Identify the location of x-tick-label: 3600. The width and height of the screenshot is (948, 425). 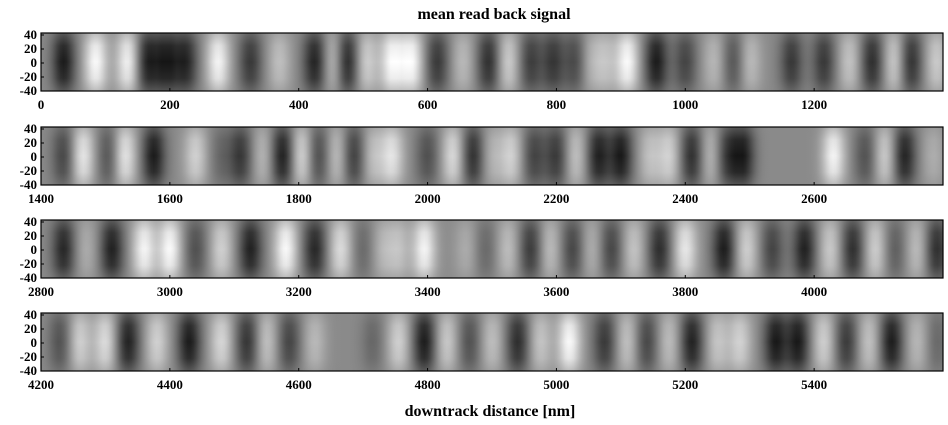
(556, 291).